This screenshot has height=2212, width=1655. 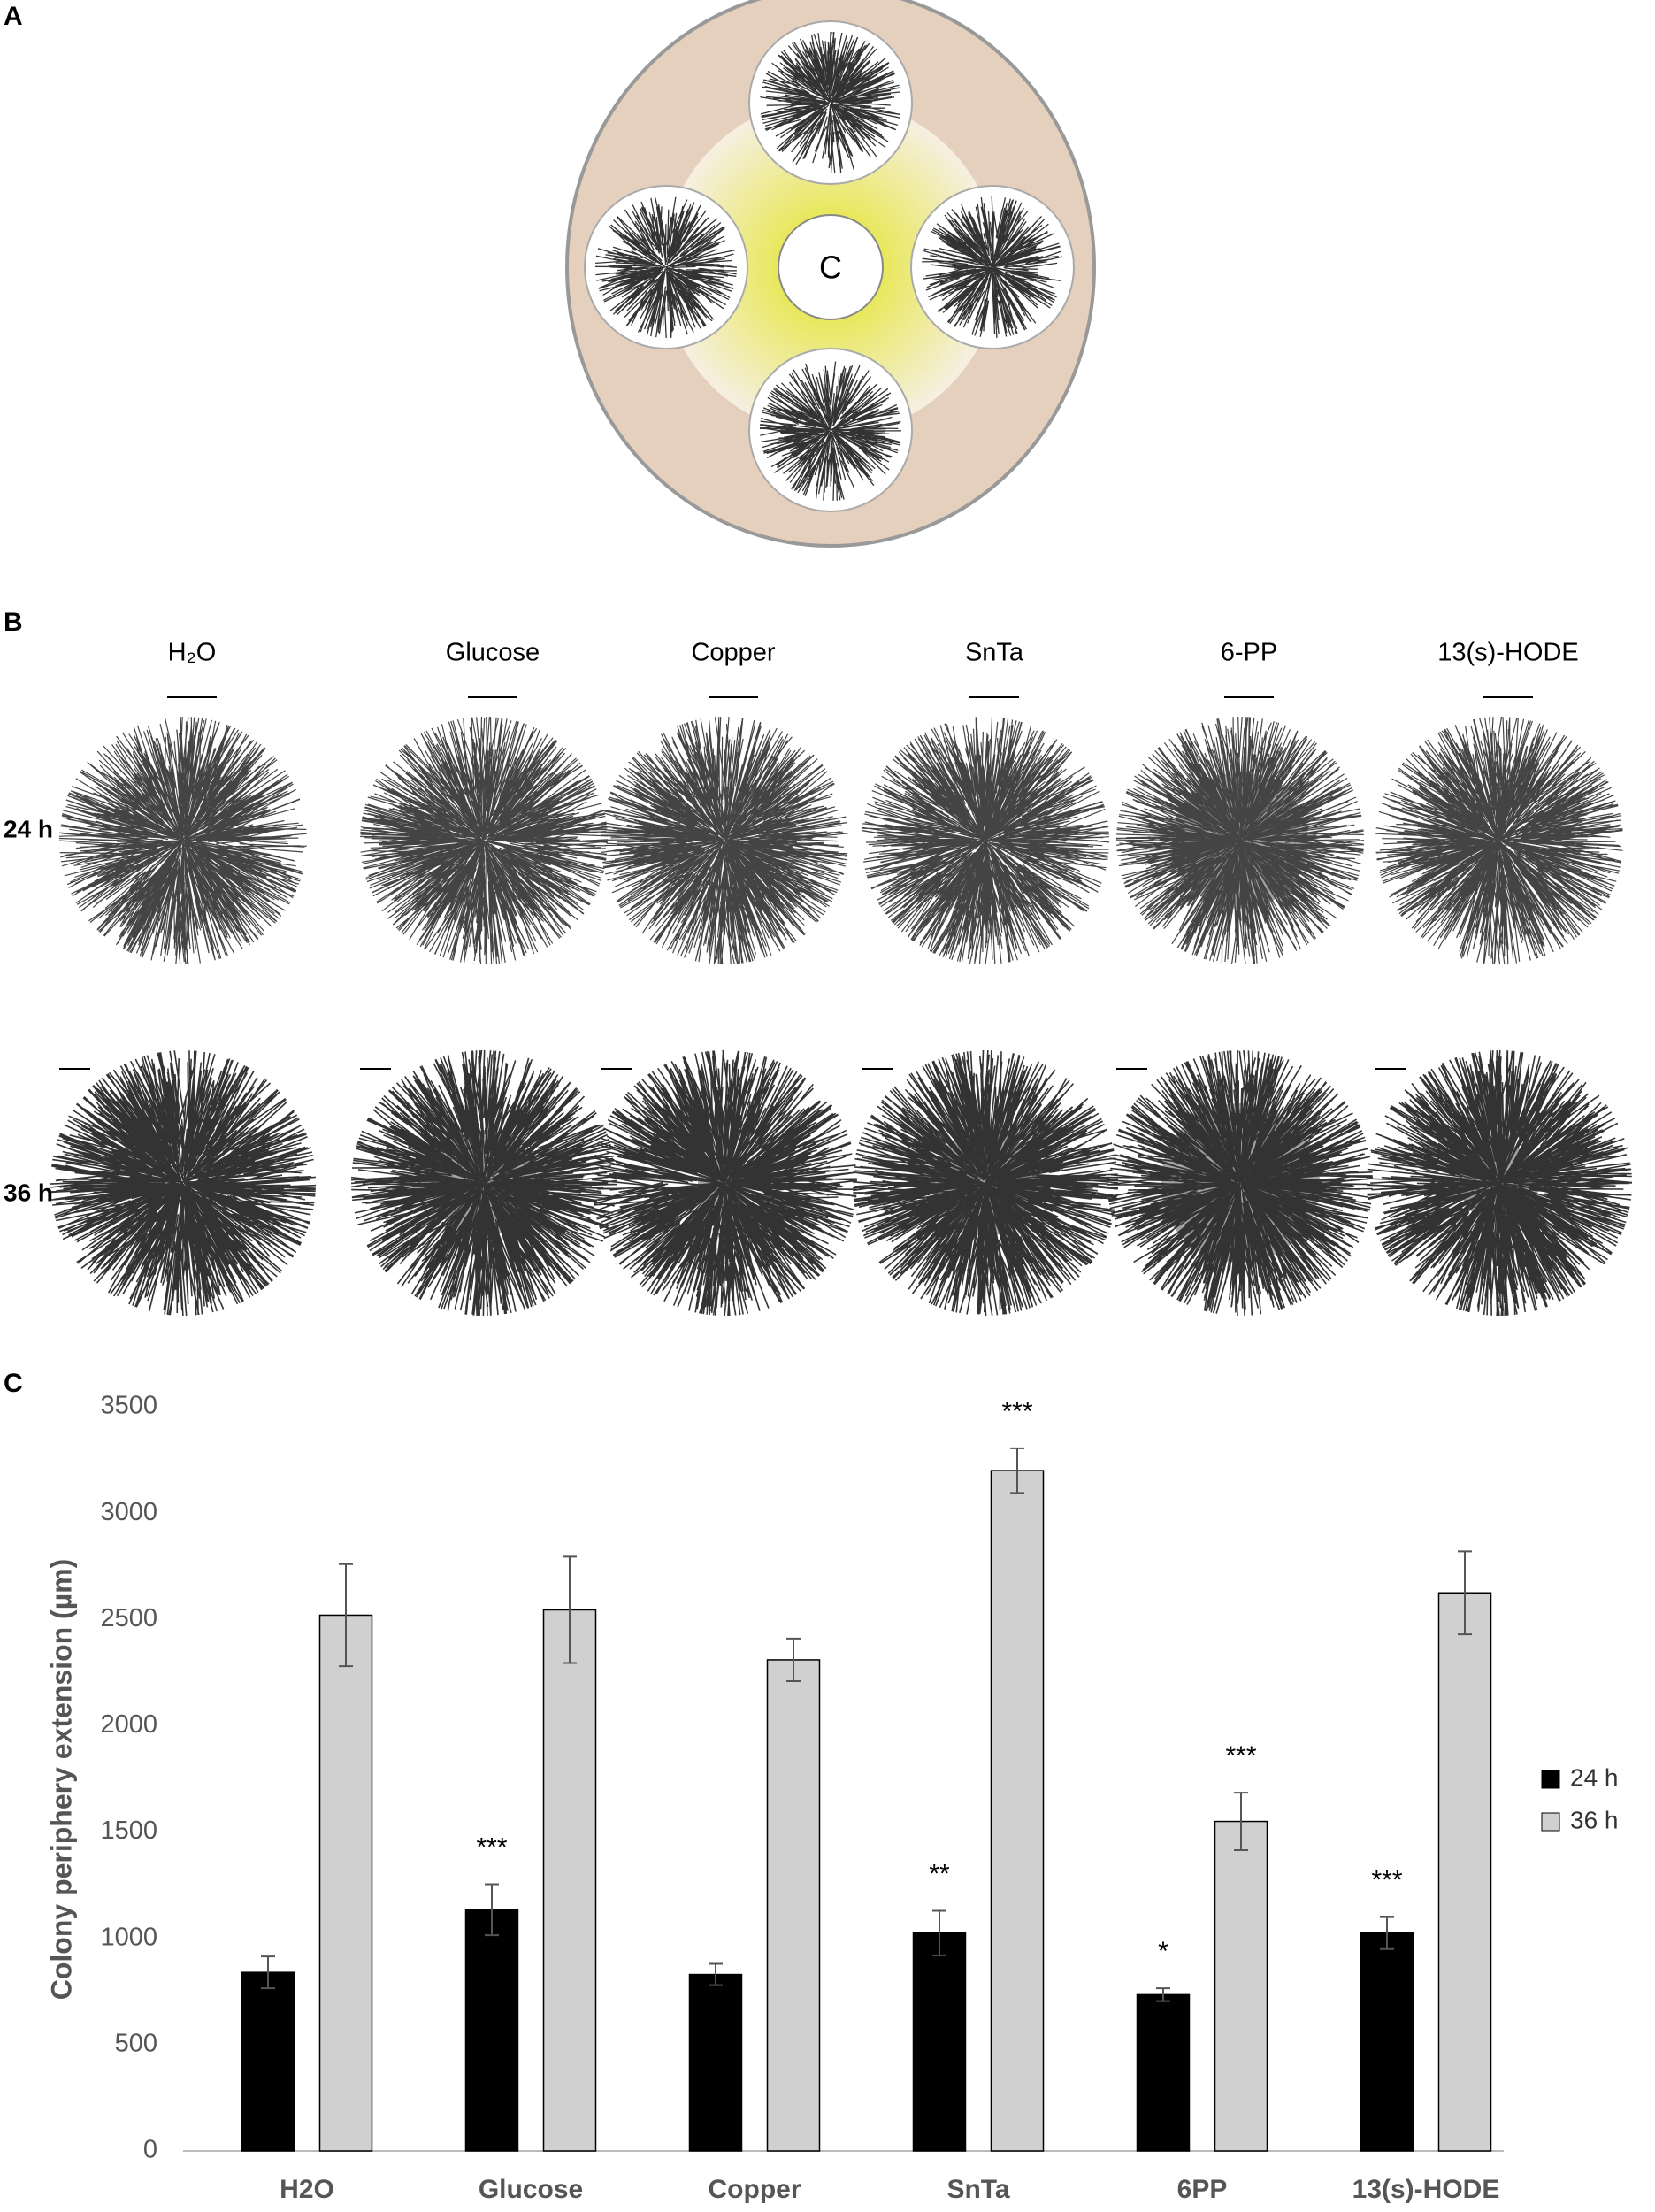 What do you see at coordinates (1202, 2190) in the screenshot?
I see `x-tick-label: 6PP` at bounding box center [1202, 2190].